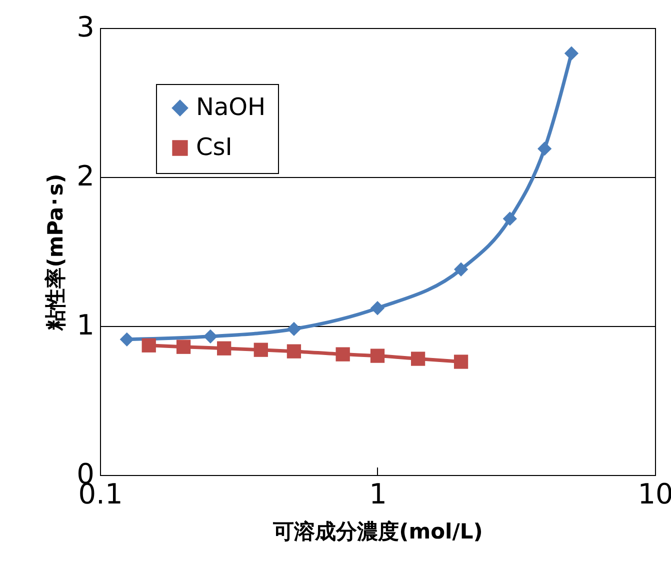  I want to click on y-tick-label: 3, so click(85, 27).